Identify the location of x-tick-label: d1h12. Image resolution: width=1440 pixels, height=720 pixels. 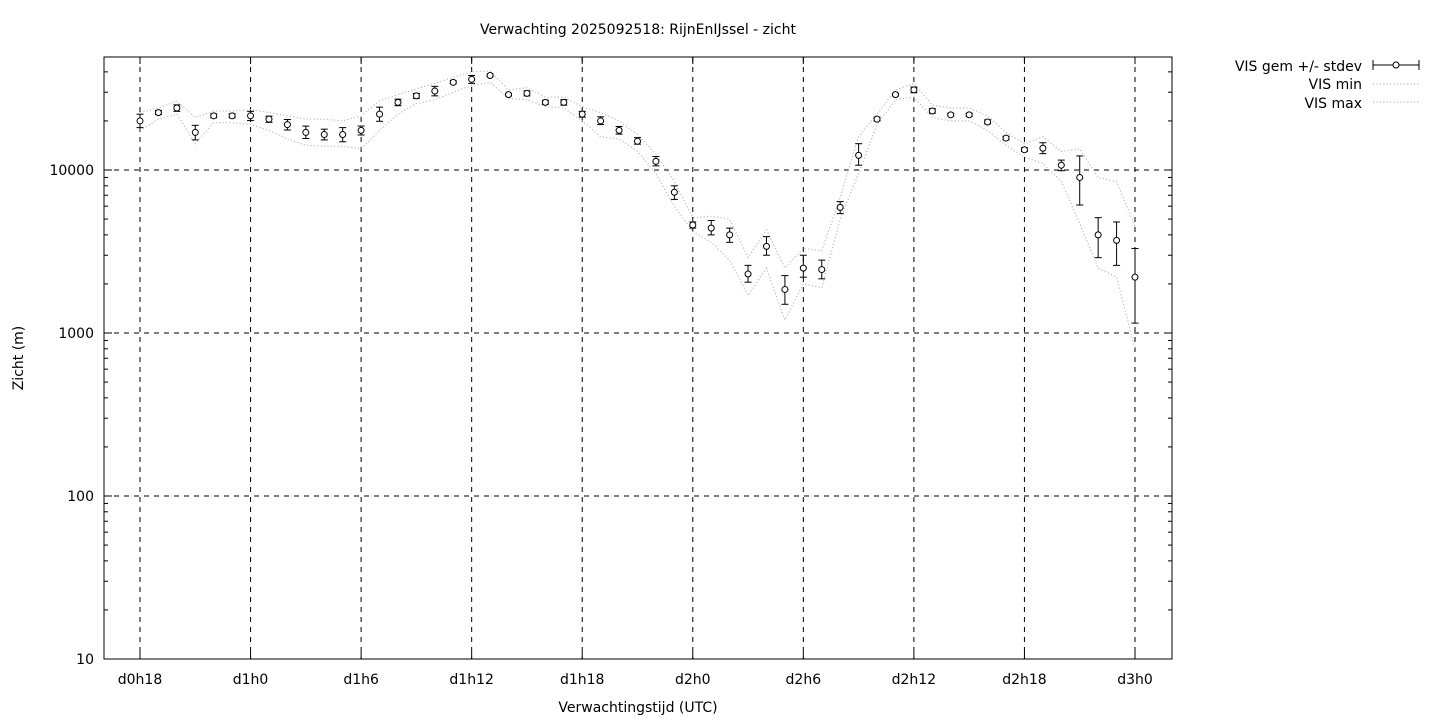
(471, 680).